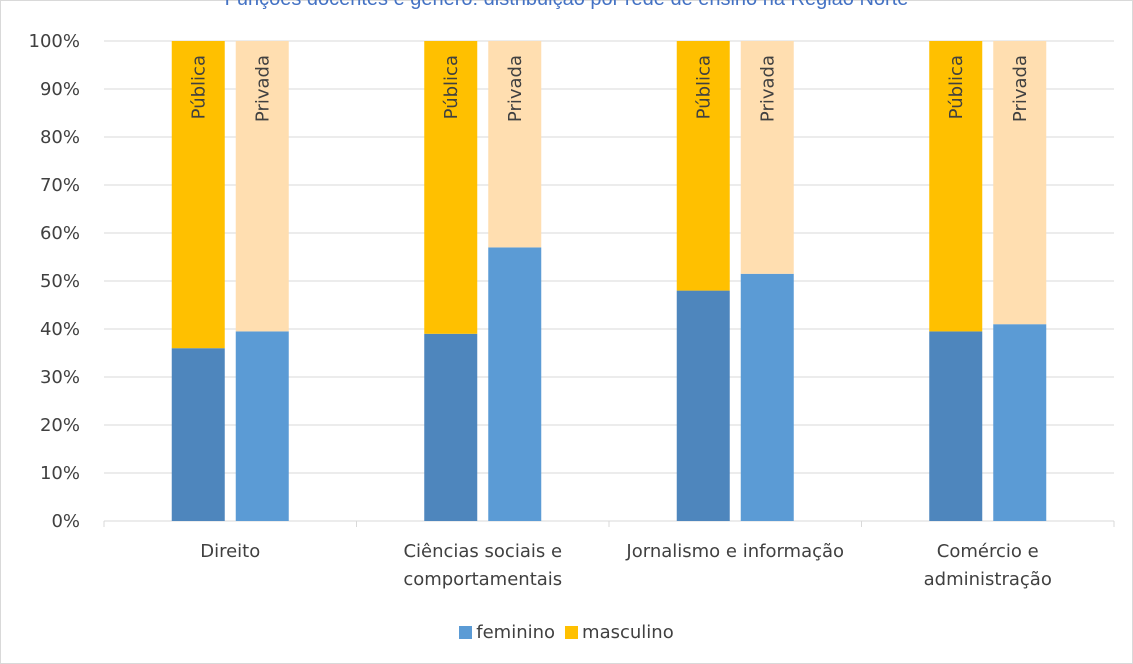 Image resolution: width=1133 pixels, height=664 pixels. What do you see at coordinates (60, 377) in the screenshot?
I see `y-tick-label: 30%` at bounding box center [60, 377].